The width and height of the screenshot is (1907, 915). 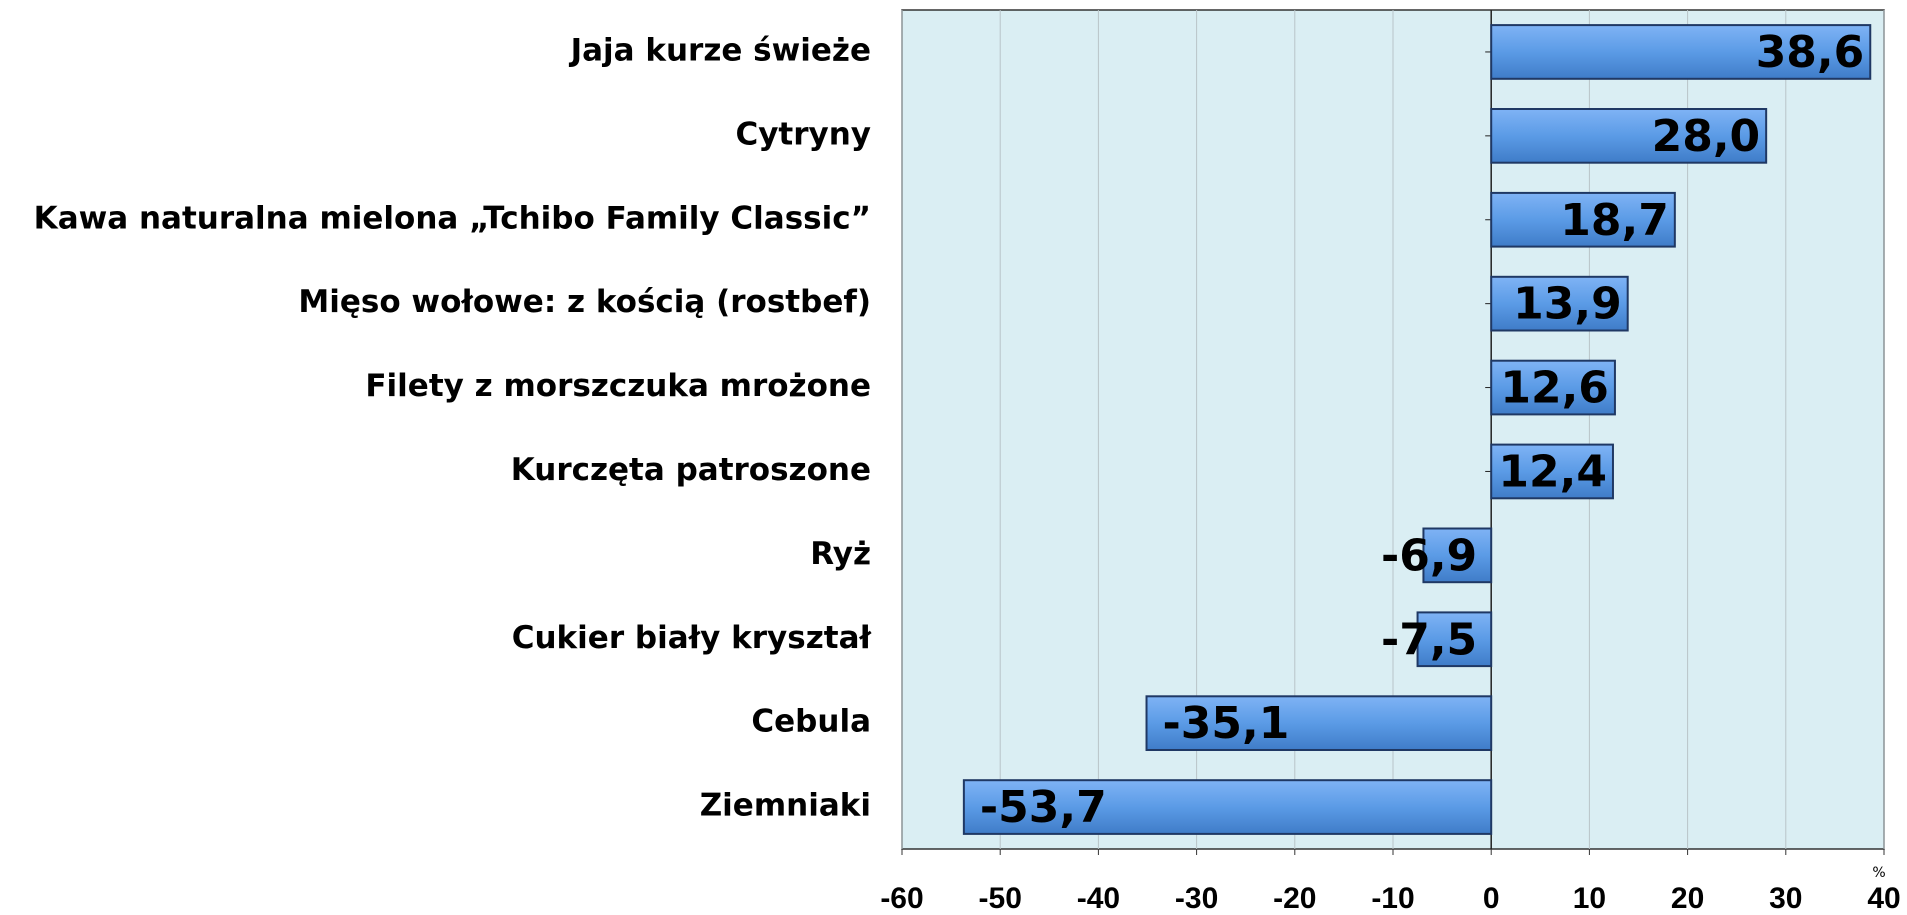 I want to click on value-label: 12,6, so click(x=1554, y=388).